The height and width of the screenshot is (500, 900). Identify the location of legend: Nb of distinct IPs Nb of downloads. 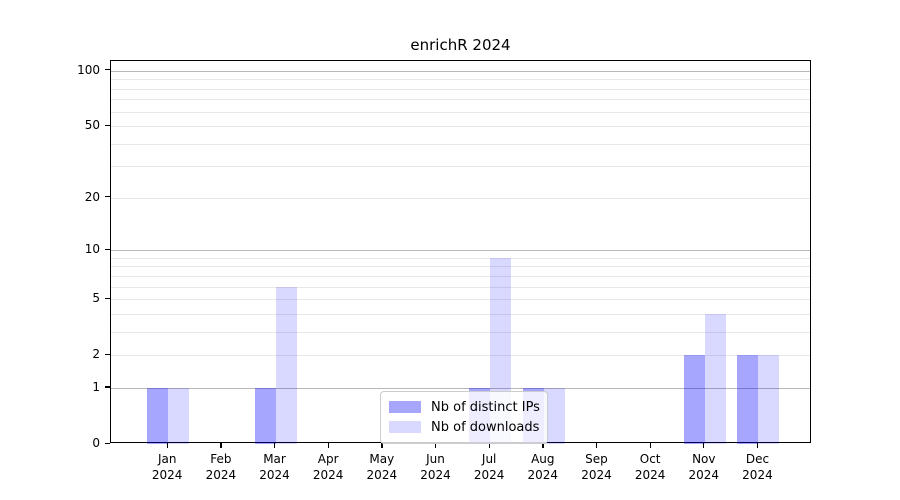
(464, 417).